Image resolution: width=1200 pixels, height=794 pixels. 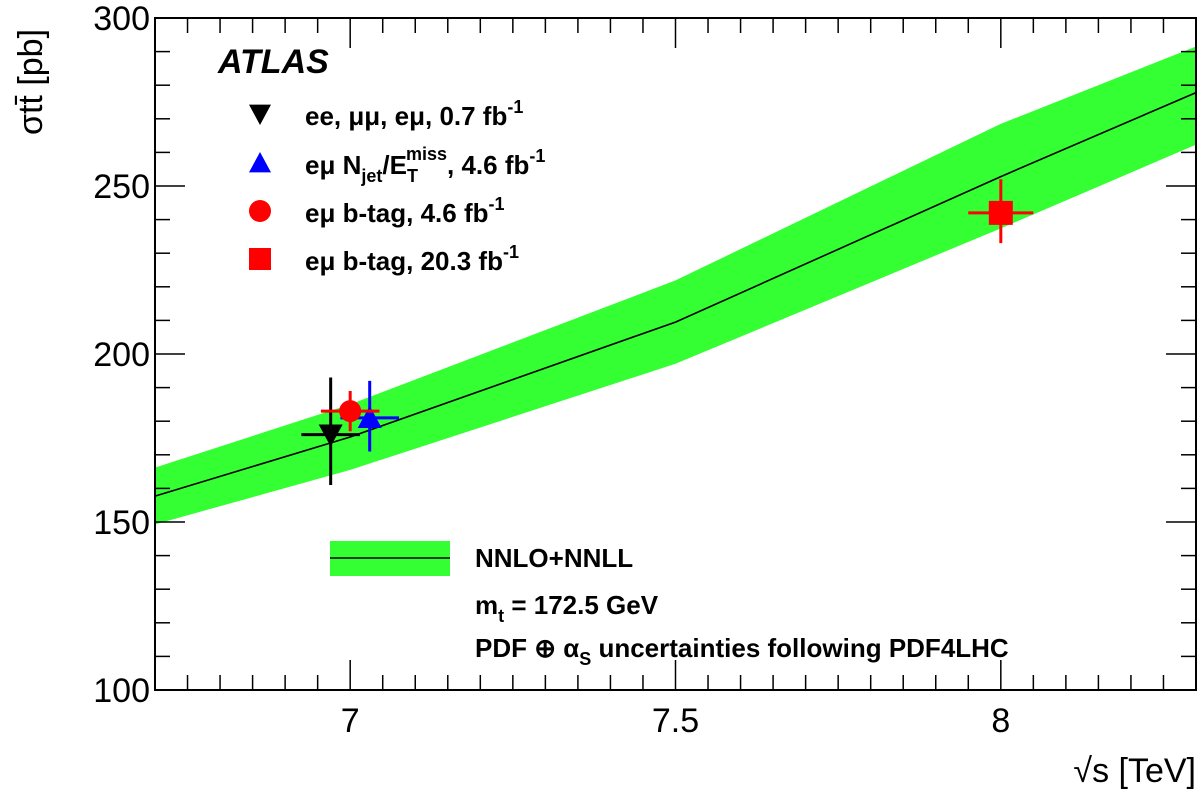 What do you see at coordinates (260, 259) in the screenshot?
I see `legend-marker-square` at bounding box center [260, 259].